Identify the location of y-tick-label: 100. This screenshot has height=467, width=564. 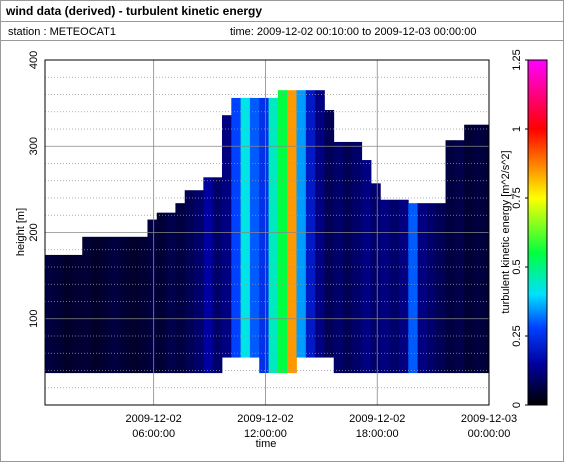
(34, 319).